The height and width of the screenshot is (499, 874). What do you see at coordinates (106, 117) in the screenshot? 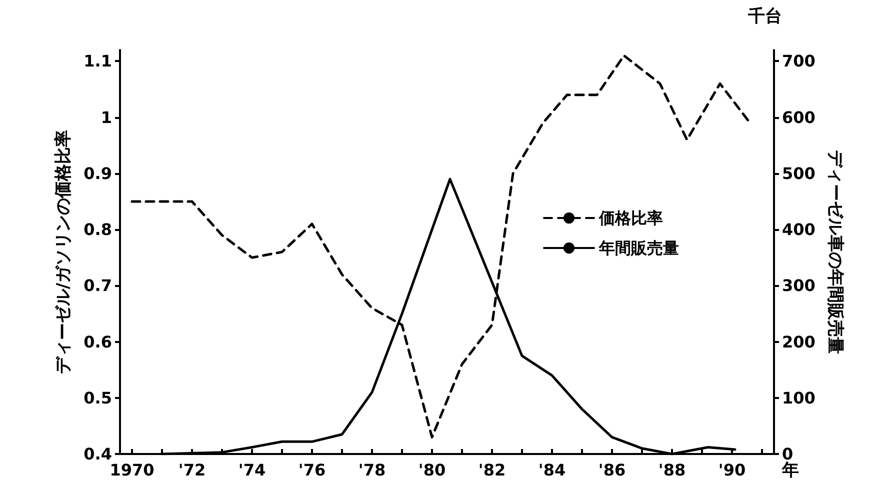
I see `y-tick-label: 1` at bounding box center [106, 117].